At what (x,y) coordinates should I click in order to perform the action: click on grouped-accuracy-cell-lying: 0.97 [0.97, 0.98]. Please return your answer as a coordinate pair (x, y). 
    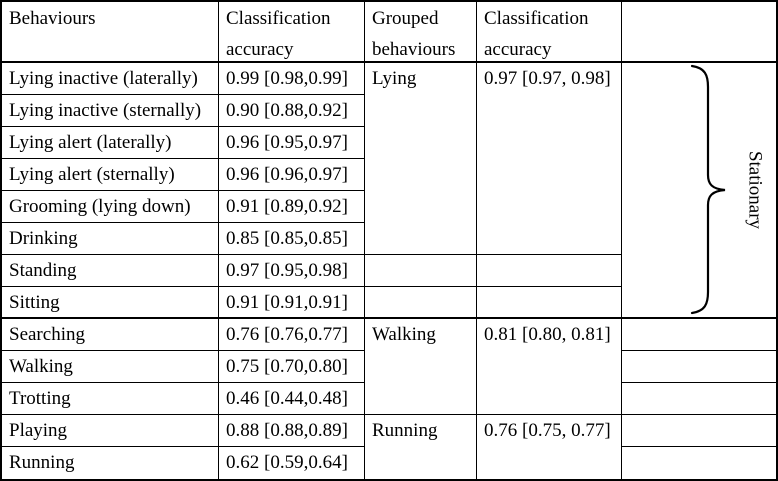
    Looking at the image, I should click on (549, 159).